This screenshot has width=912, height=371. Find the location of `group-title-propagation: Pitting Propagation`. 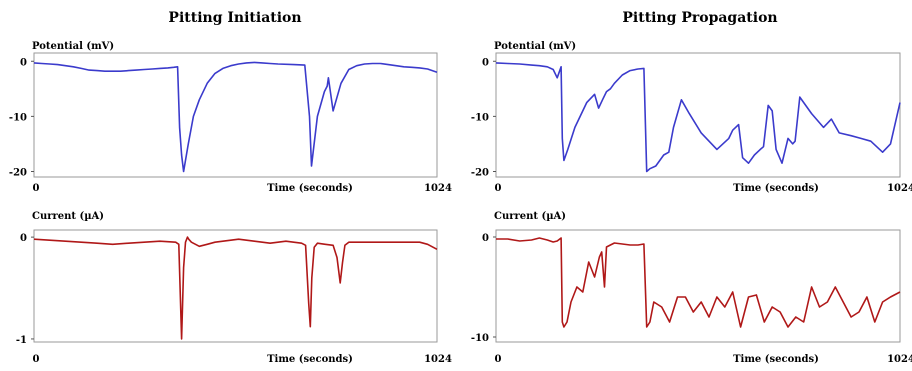

group-title-propagation: Pitting Propagation is located at coordinates (699, 18).